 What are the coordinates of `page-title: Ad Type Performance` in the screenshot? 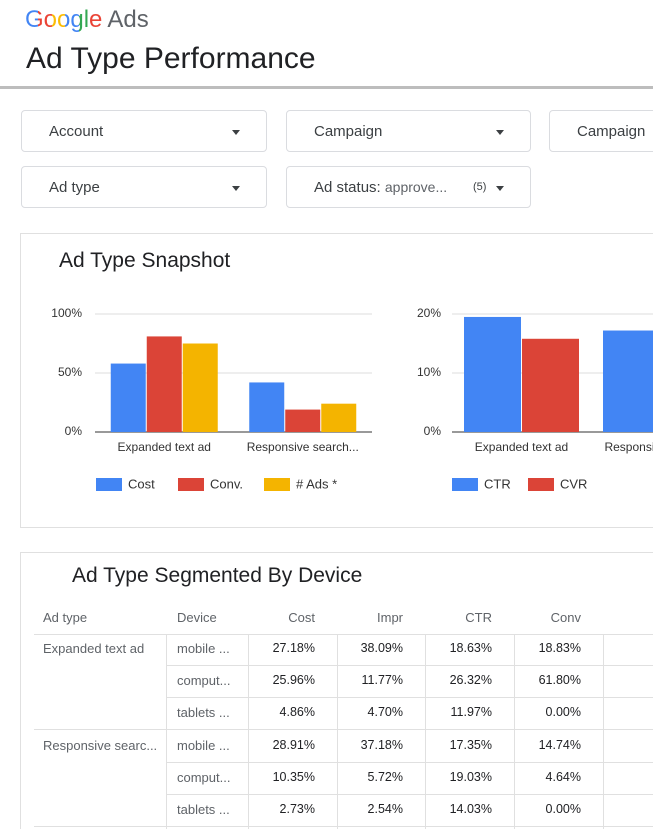 It's located at (171, 58).